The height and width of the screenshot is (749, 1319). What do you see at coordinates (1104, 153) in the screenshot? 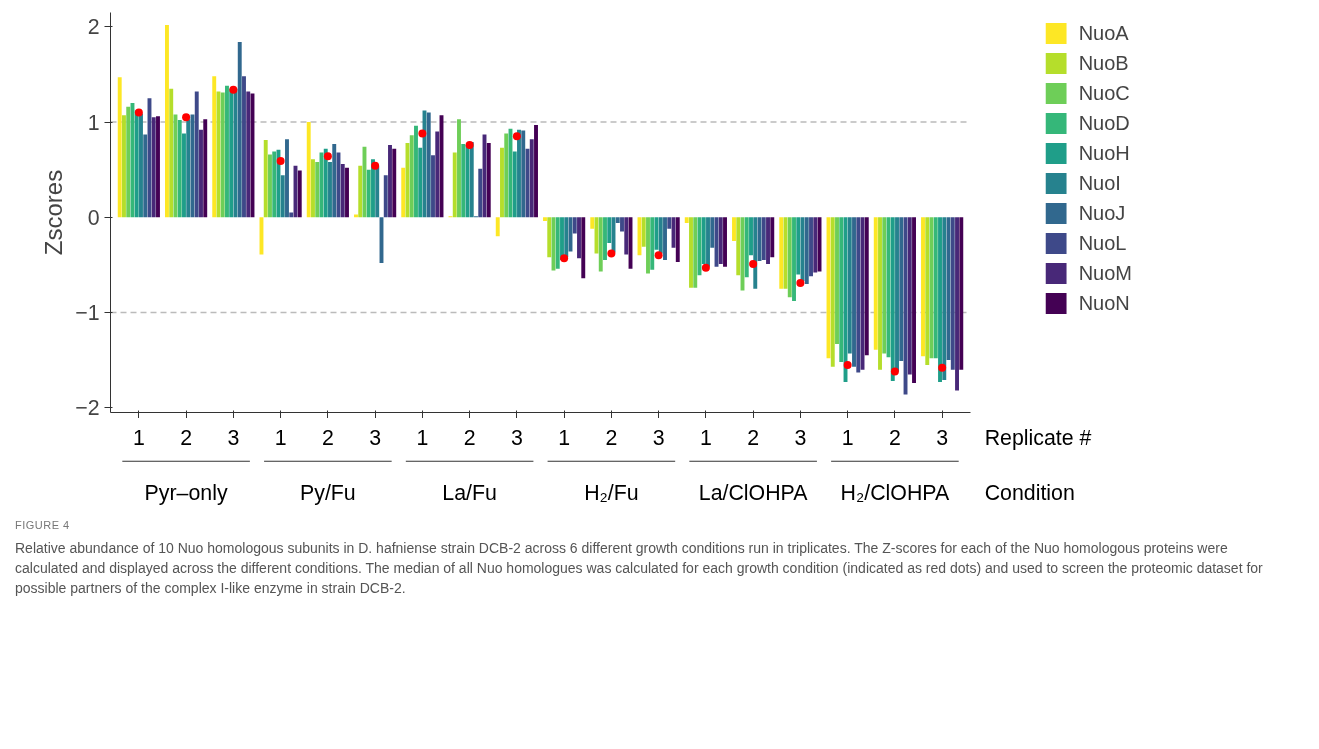
I see `legend-label: NuoH` at bounding box center [1104, 153].